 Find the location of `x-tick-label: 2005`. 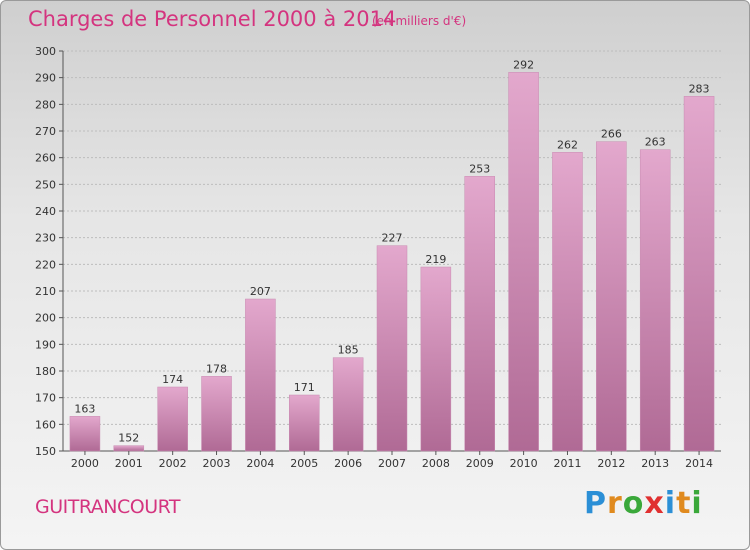

x-tick-label: 2005 is located at coordinates (304, 463).